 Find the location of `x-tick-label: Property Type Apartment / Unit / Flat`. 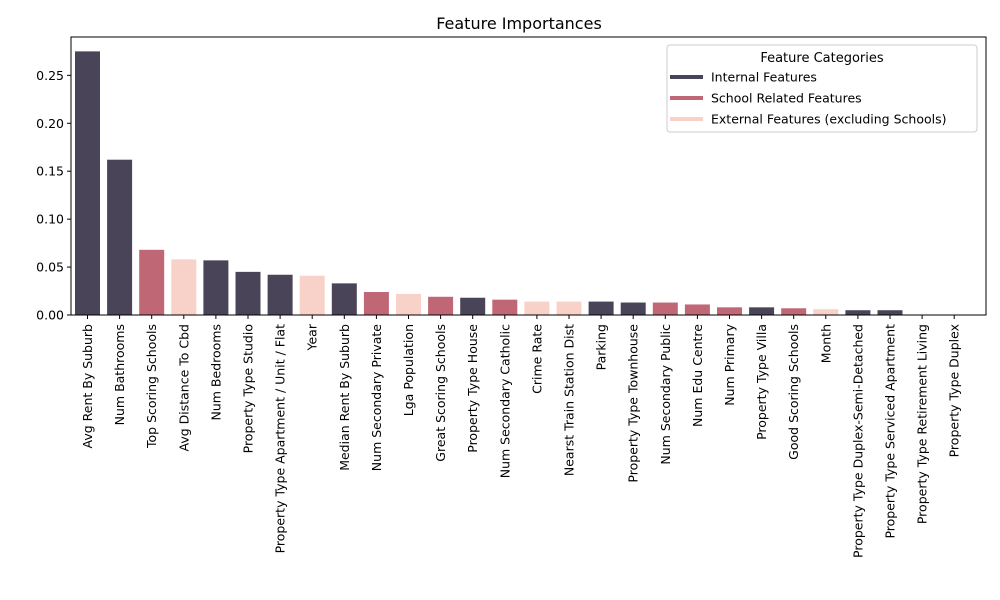

x-tick-label: Property Type Apartment / Unit / Flat is located at coordinates (280, 439).